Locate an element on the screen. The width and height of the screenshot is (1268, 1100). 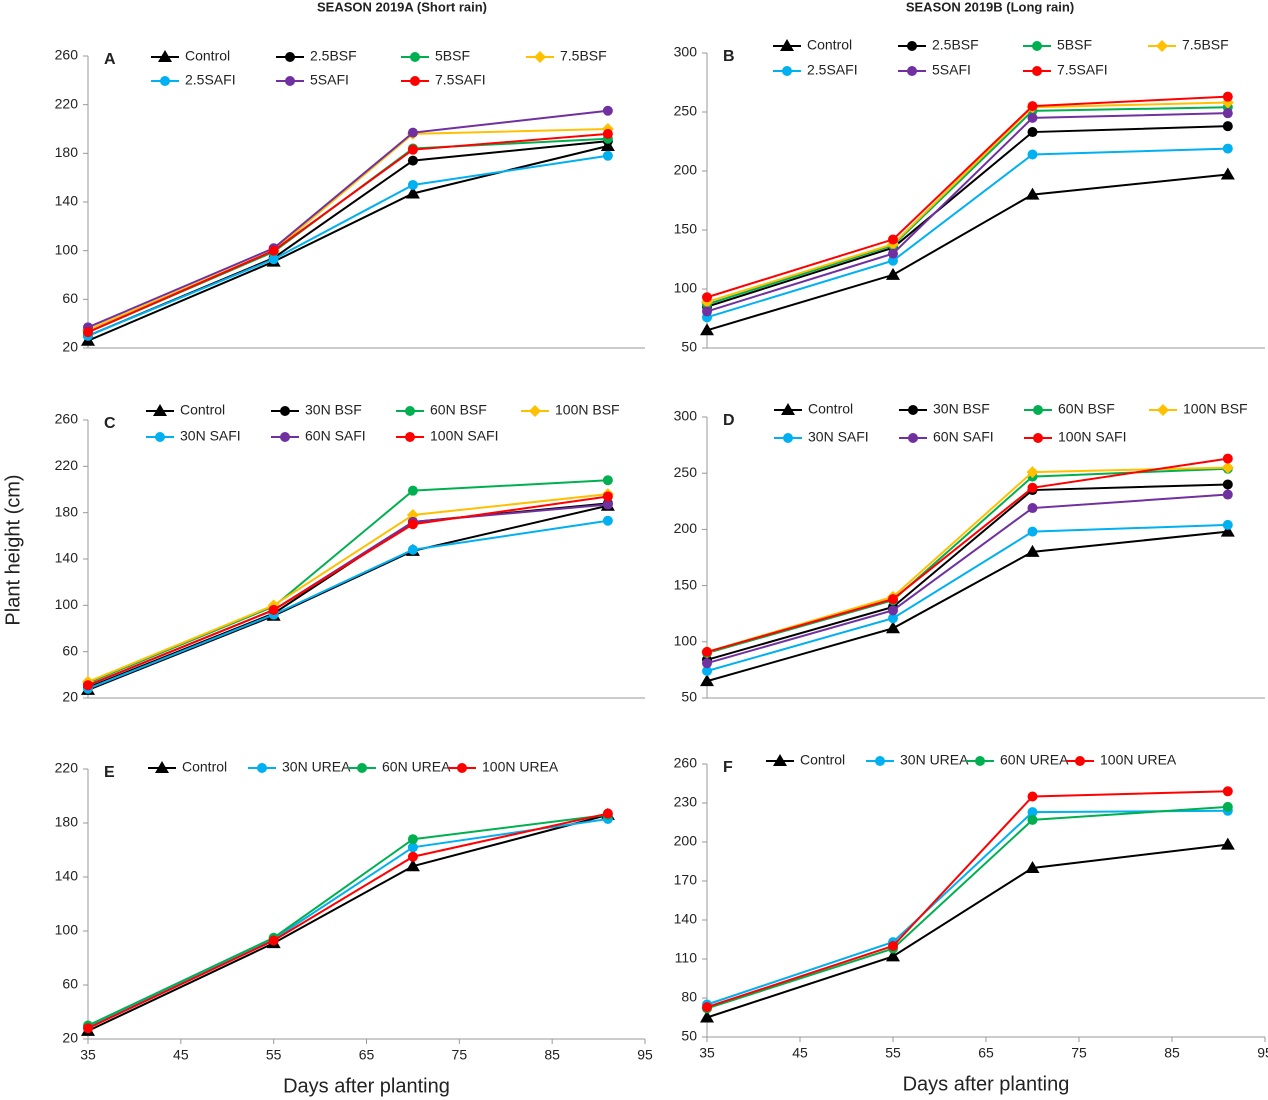
y-tick-label: 60 is located at coordinates (70, 298).